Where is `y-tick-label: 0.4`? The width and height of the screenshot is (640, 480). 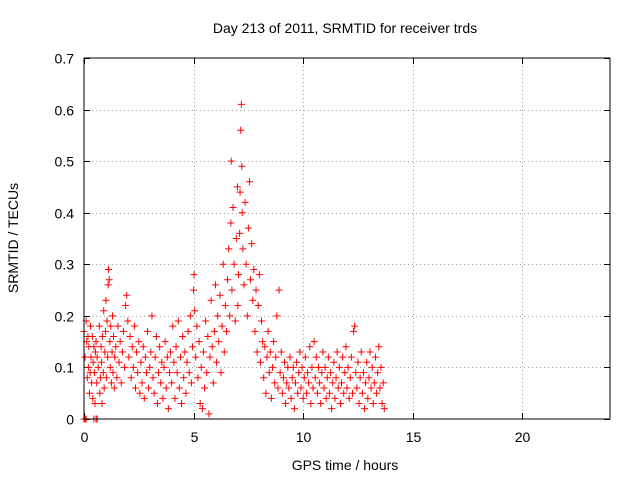 y-tick-label: 0.4 is located at coordinates (65, 214).